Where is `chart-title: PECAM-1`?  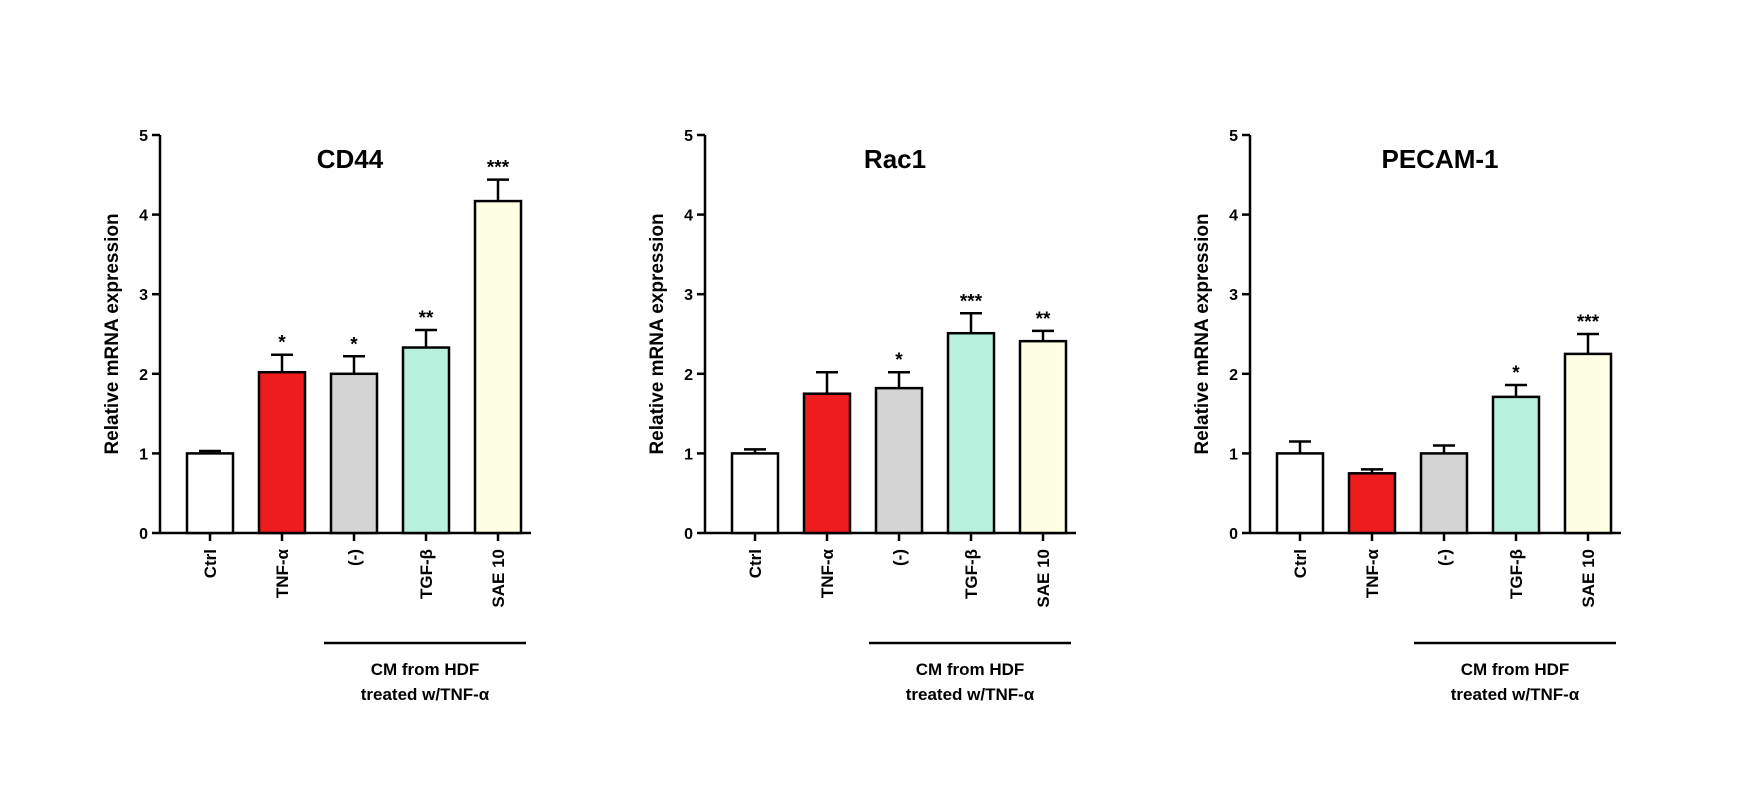 chart-title: PECAM-1 is located at coordinates (1439, 159).